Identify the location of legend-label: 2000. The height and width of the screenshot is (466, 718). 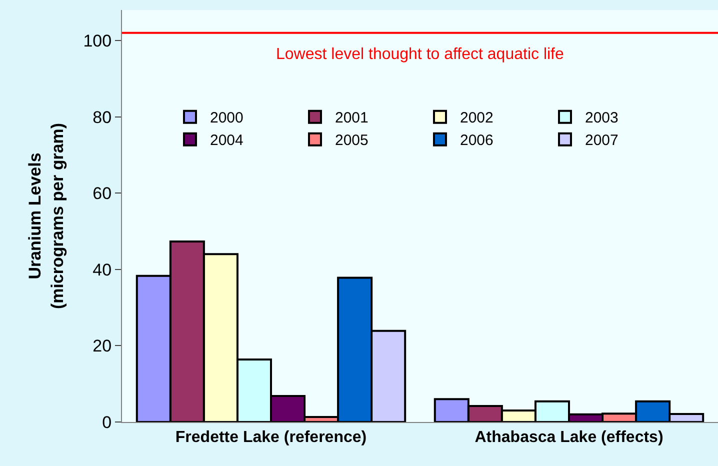
(227, 118).